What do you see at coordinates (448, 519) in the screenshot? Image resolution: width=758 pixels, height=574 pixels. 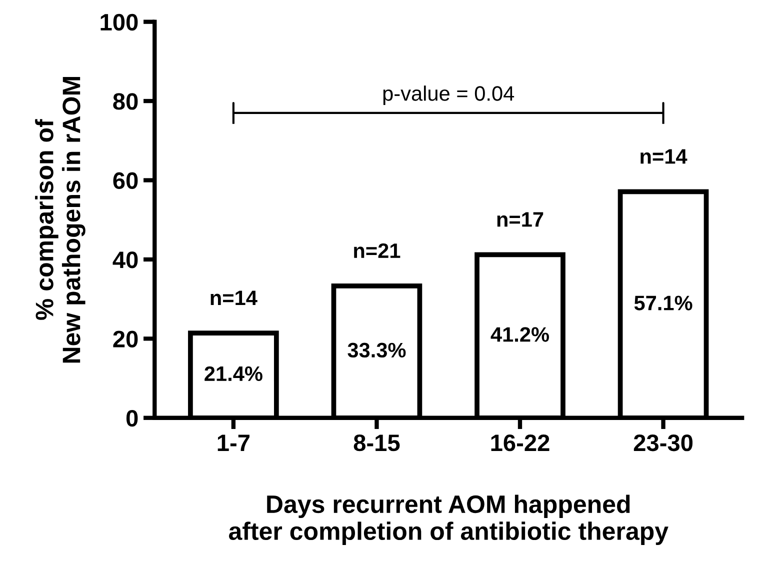 I see `x-axis-title: Days recurrent AOM happened after completion of antibiotic therapy` at bounding box center [448, 519].